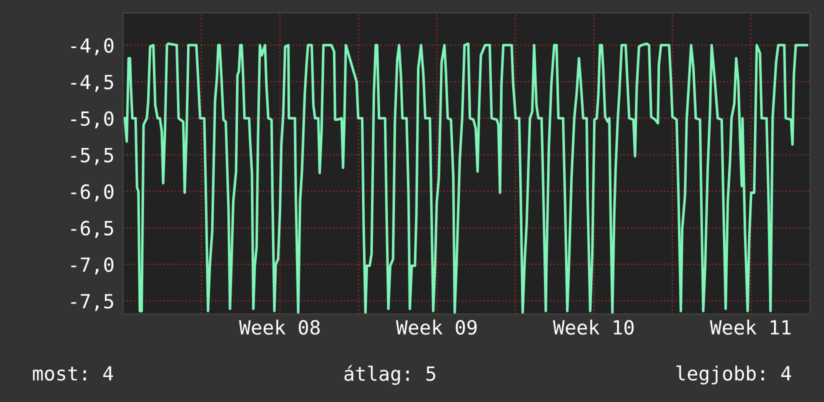 The image size is (824, 402). Describe the element at coordinates (92, 303) in the screenshot. I see `y-tick-label: -7,5` at that location.